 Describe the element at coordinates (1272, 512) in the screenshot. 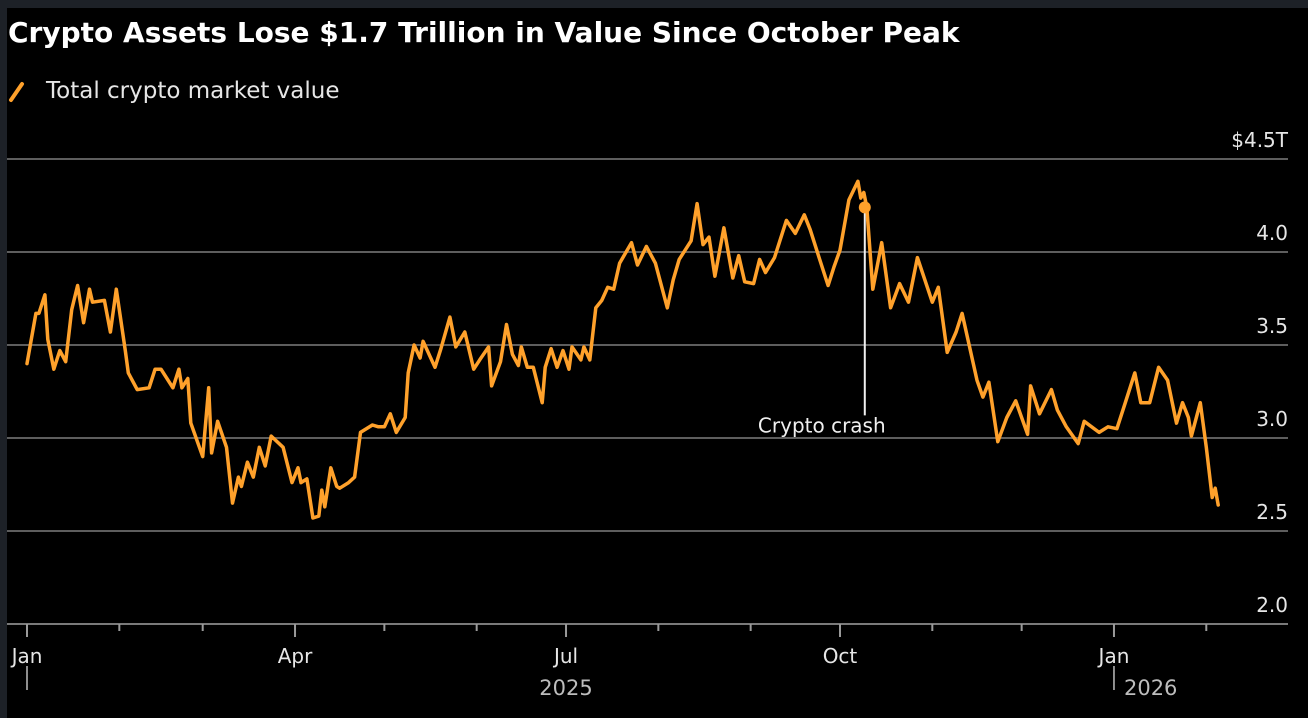

I see `y-tick-label: 2.5` at that location.